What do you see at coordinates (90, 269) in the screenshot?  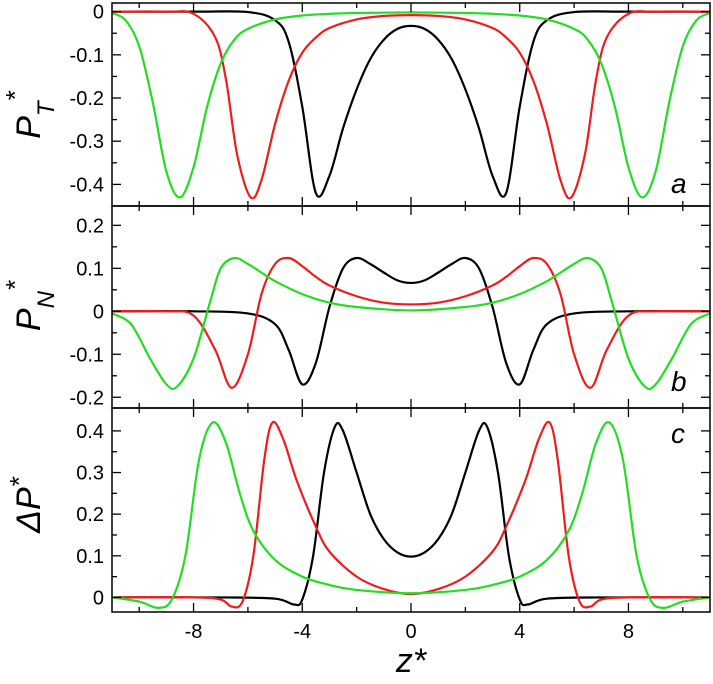 I see `panel-b-ytick-label: 0.1` at bounding box center [90, 269].